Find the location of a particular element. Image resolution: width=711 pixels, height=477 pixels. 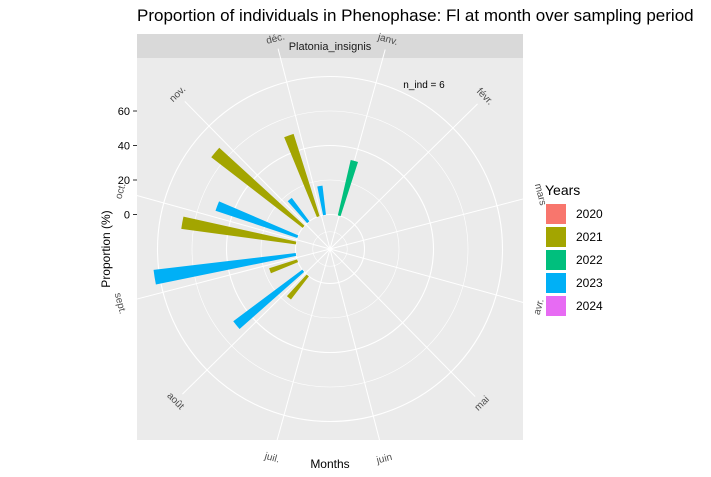

month-label: oct. is located at coordinates (121, 191).